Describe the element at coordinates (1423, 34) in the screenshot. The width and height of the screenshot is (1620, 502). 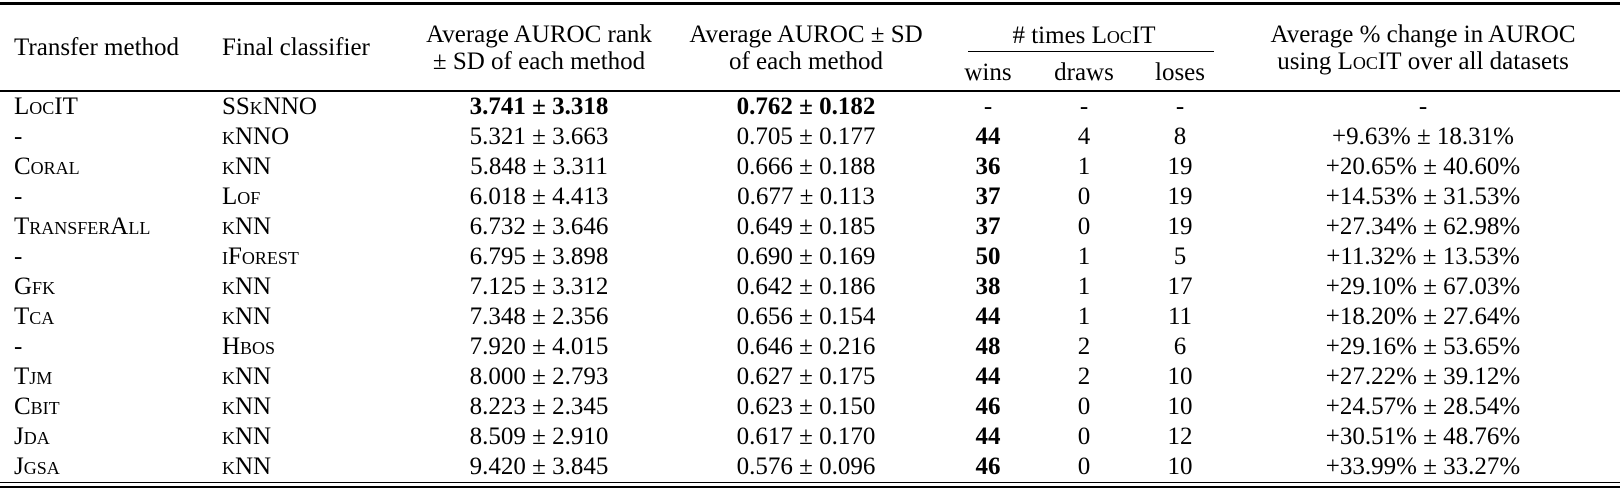
I see `header-line: Average % change in AUROC` at that location.